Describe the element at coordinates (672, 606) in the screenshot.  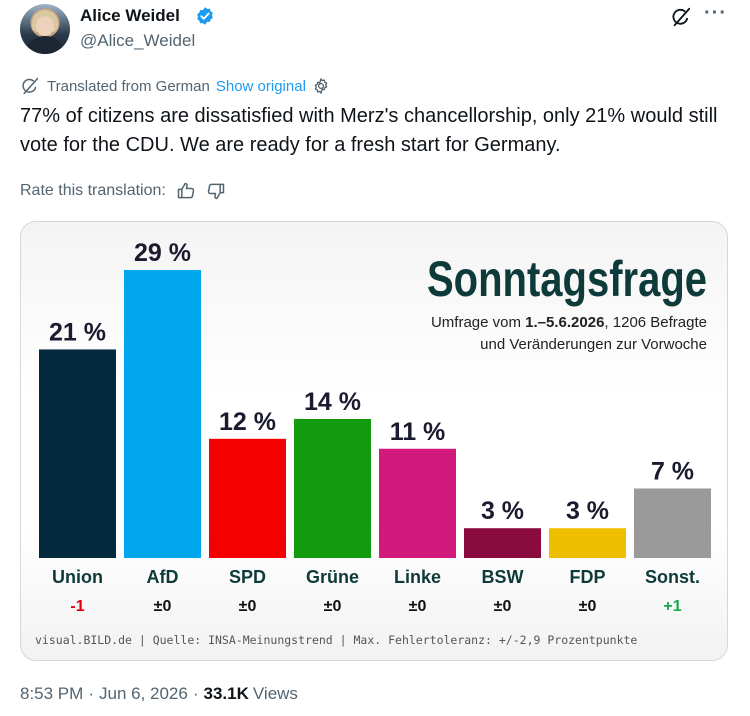
I see `change-label-sonst: +1` at that location.